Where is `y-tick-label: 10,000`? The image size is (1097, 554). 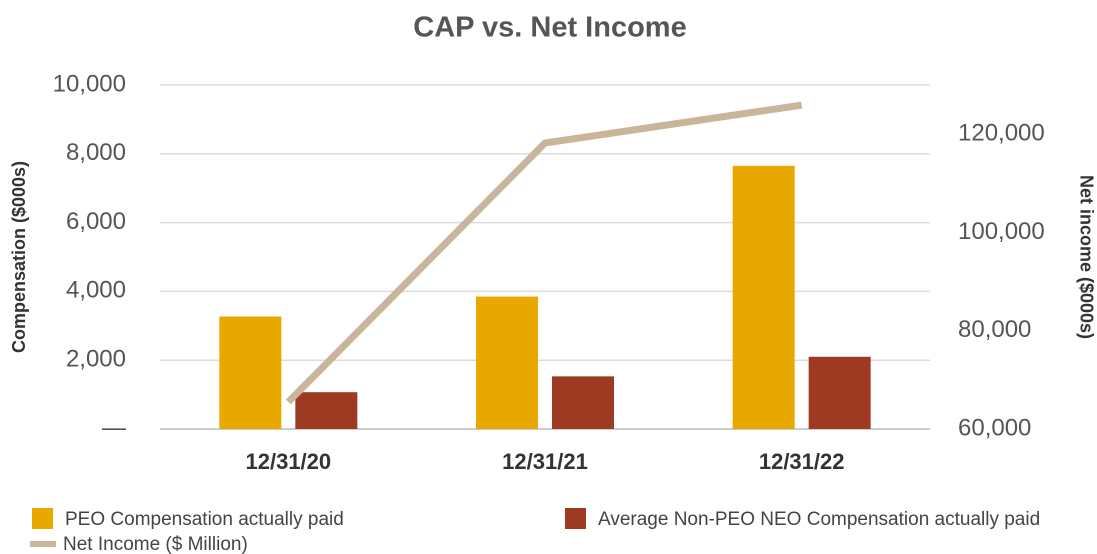 y-tick-label: 10,000 is located at coordinates (89, 83).